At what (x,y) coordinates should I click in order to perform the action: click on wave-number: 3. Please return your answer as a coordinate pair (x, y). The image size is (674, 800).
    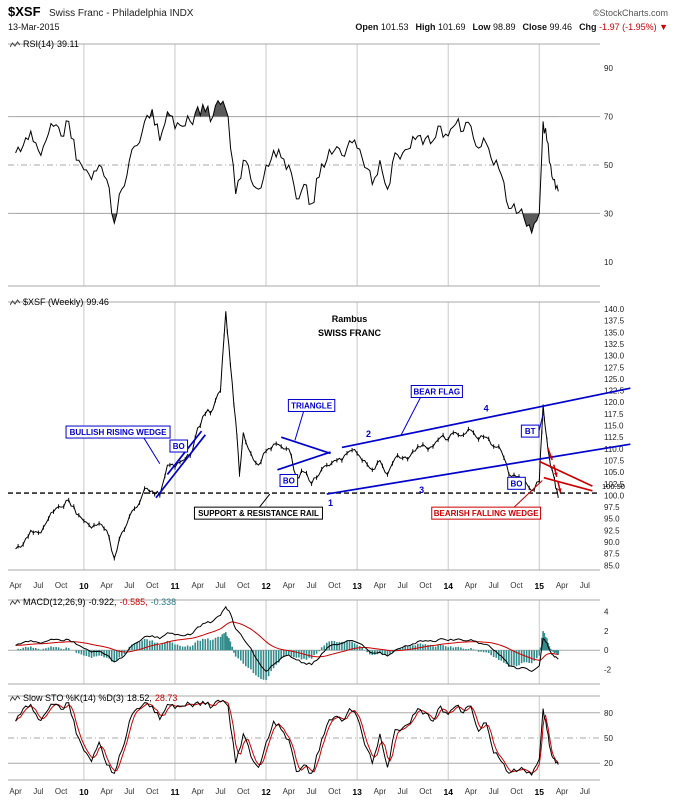
    Looking at the image, I should click on (421, 490).